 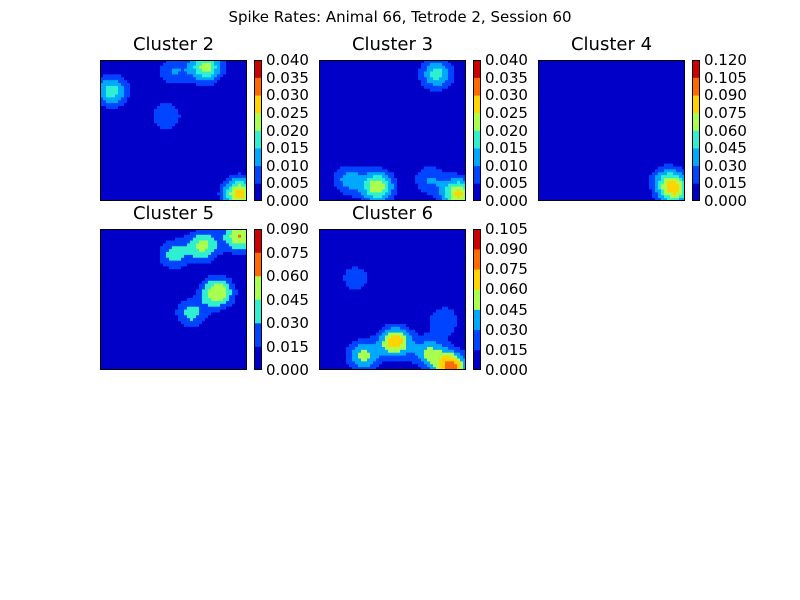 I want to click on colorbar-ticks: 0.000 0.015 0.030 0.045 0.060 0.075 0.090, so click(x=296, y=299).